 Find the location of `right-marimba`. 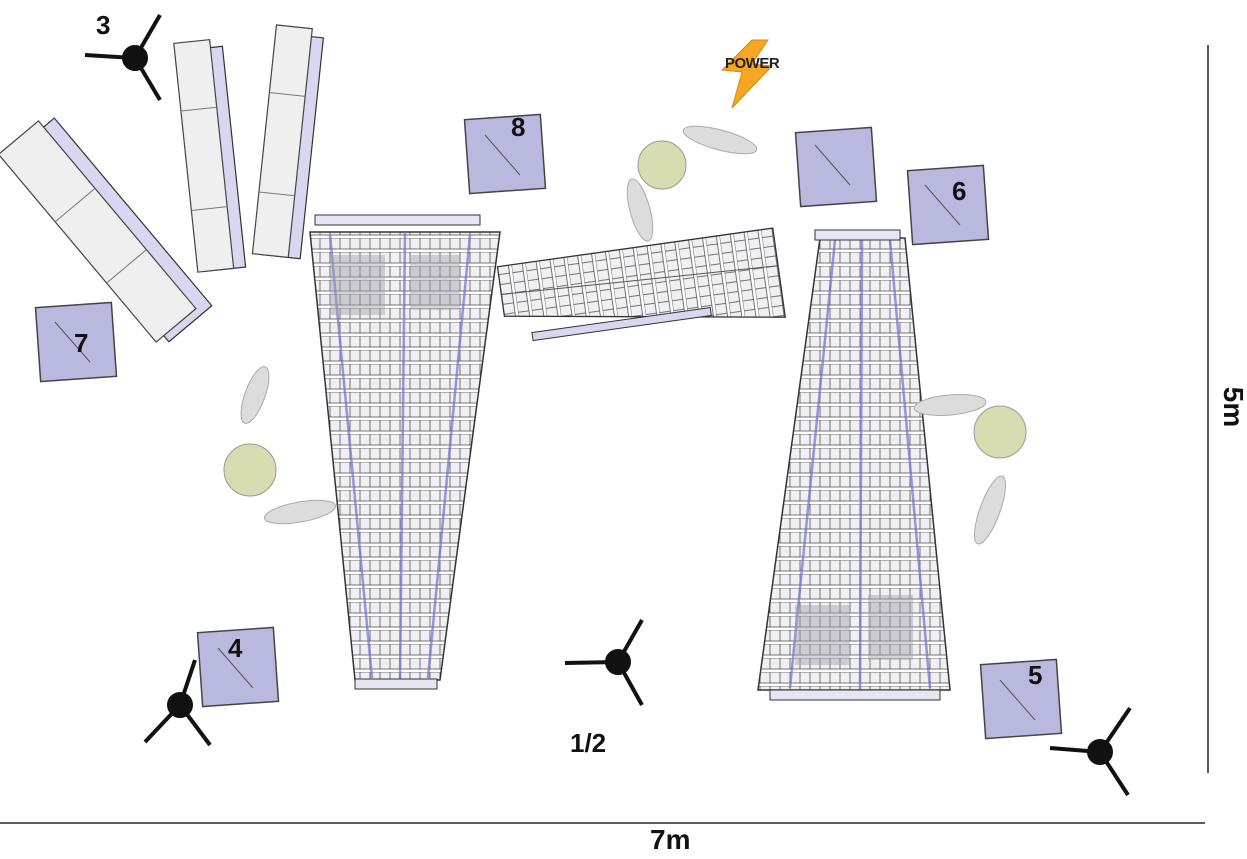

right-marimba is located at coordinates (854, 465).